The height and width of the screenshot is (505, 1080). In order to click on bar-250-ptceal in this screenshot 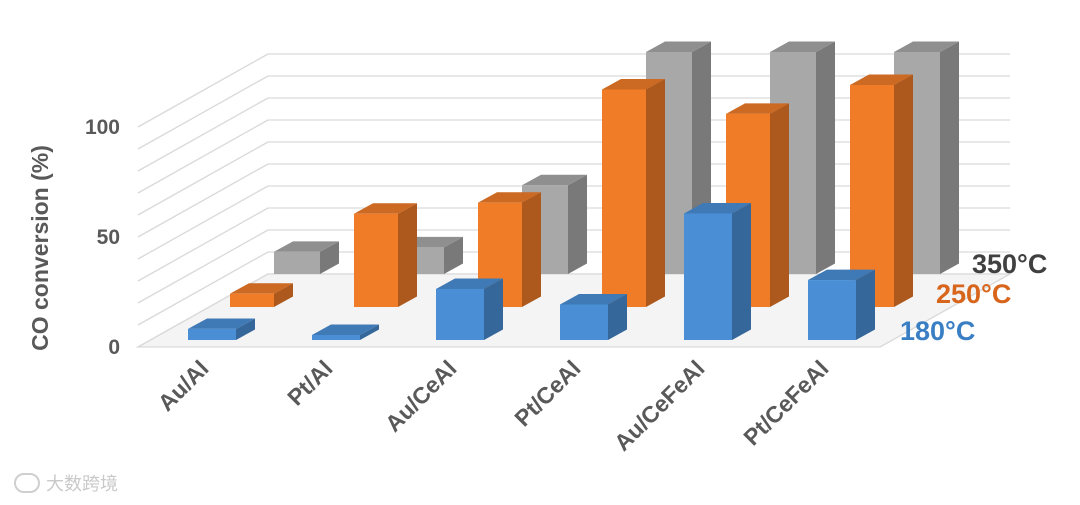, I will do `click(633, 193)`.